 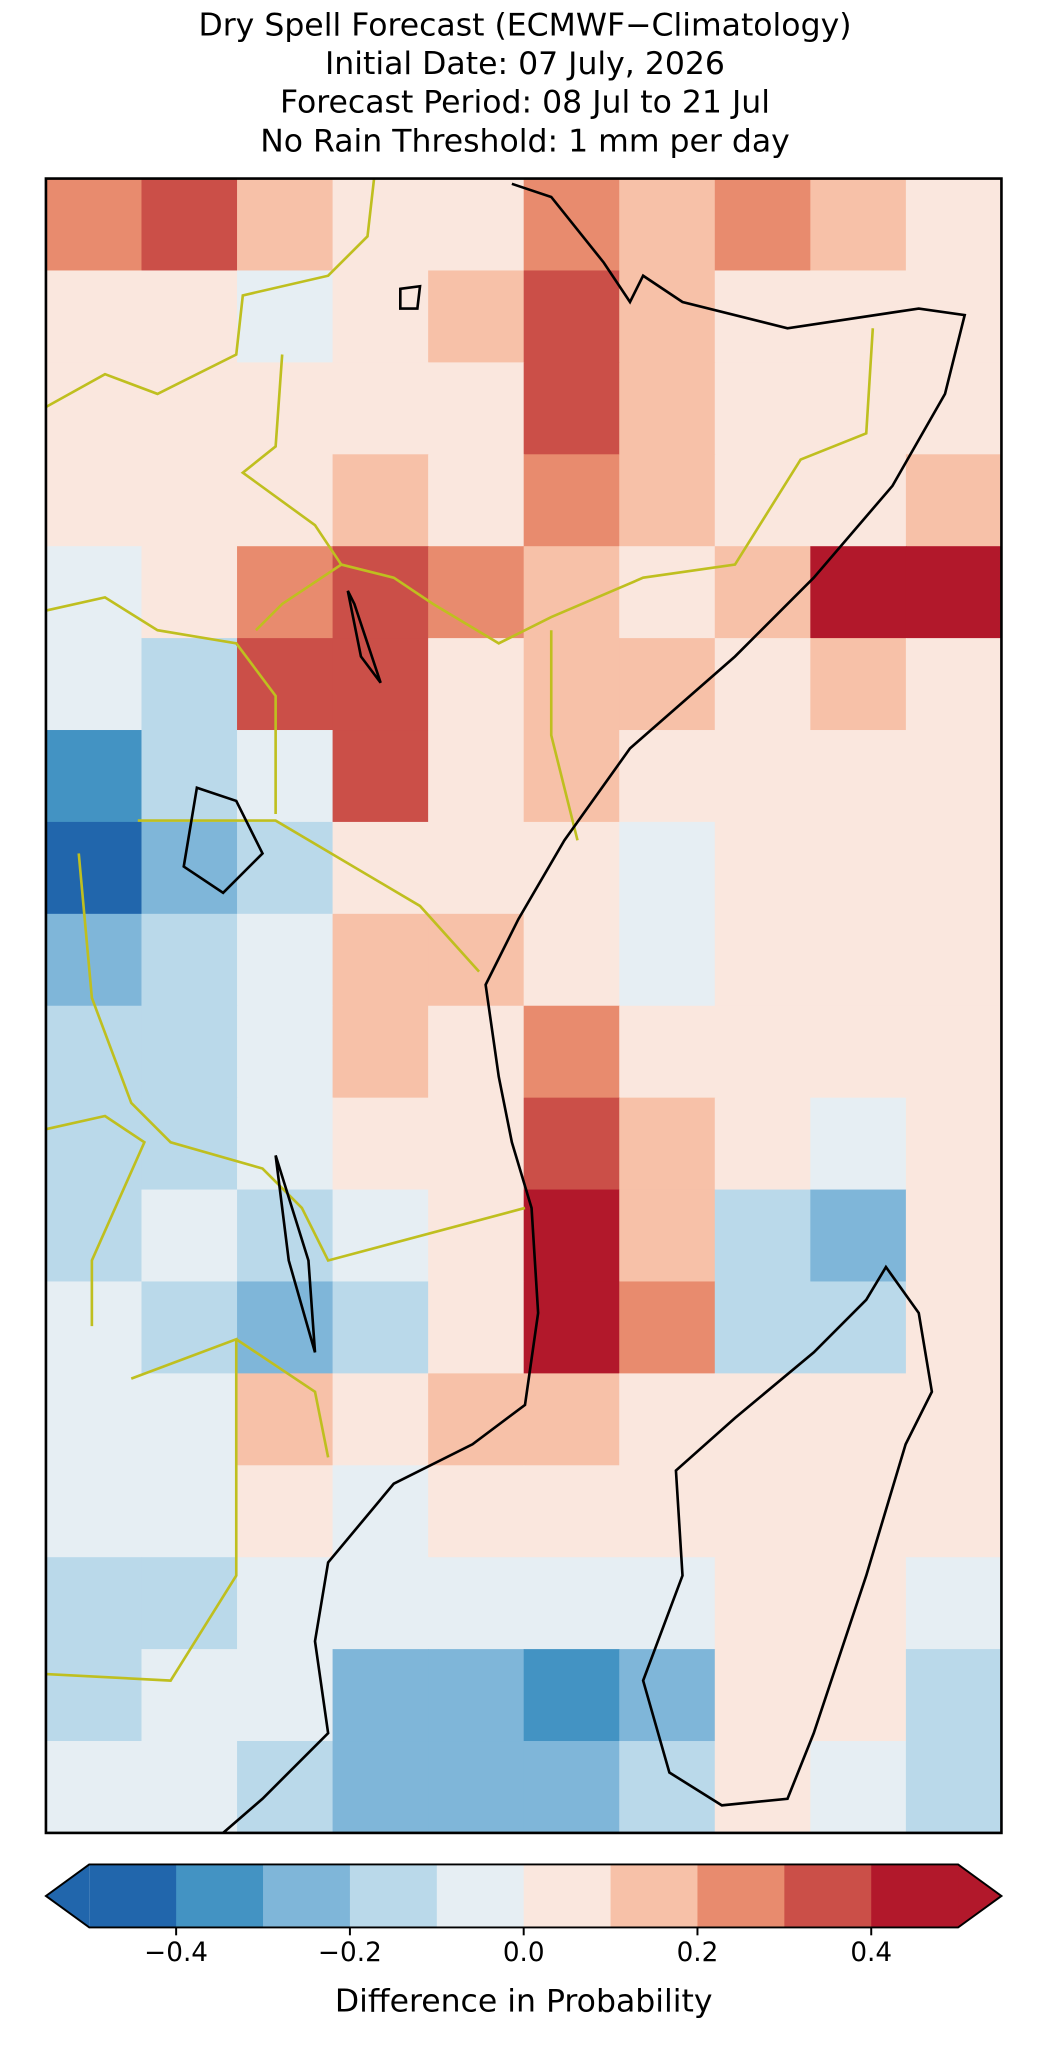 I want to click on chart-title: No Rain Threshold: 1 mm per day, so click(x=525, y=141).